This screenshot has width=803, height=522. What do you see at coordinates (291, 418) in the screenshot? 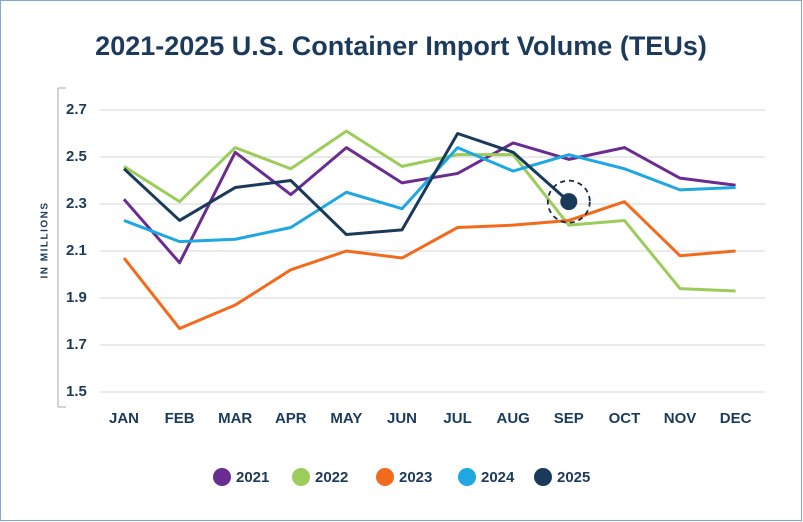
I see `x-tick-label: APR` at bounding box center [291, 418].